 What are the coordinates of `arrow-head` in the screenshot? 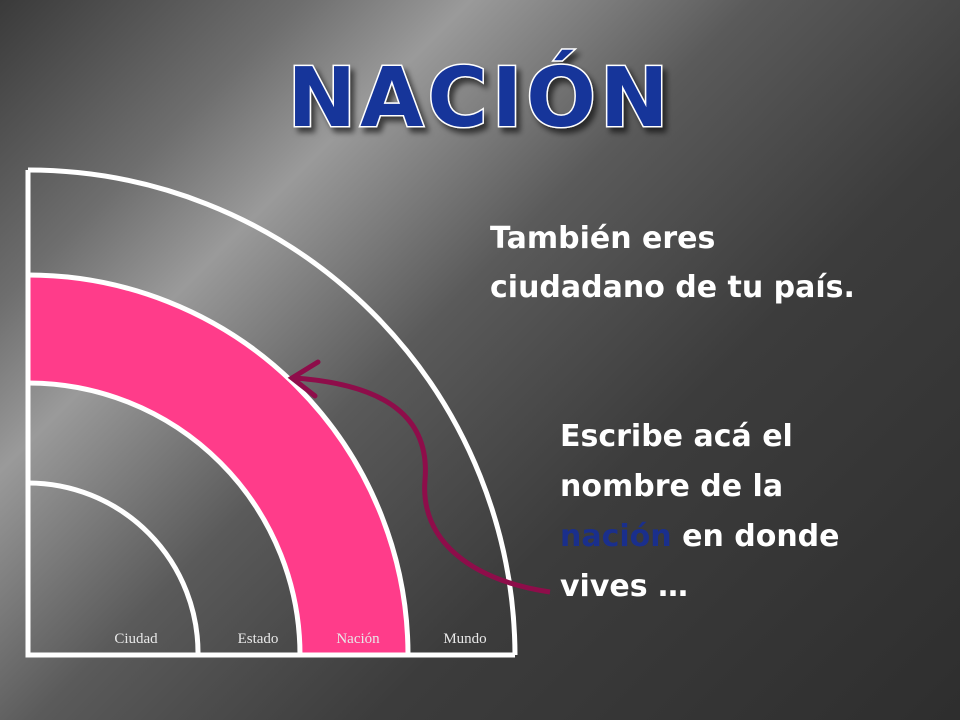 It's located at (304, 379).